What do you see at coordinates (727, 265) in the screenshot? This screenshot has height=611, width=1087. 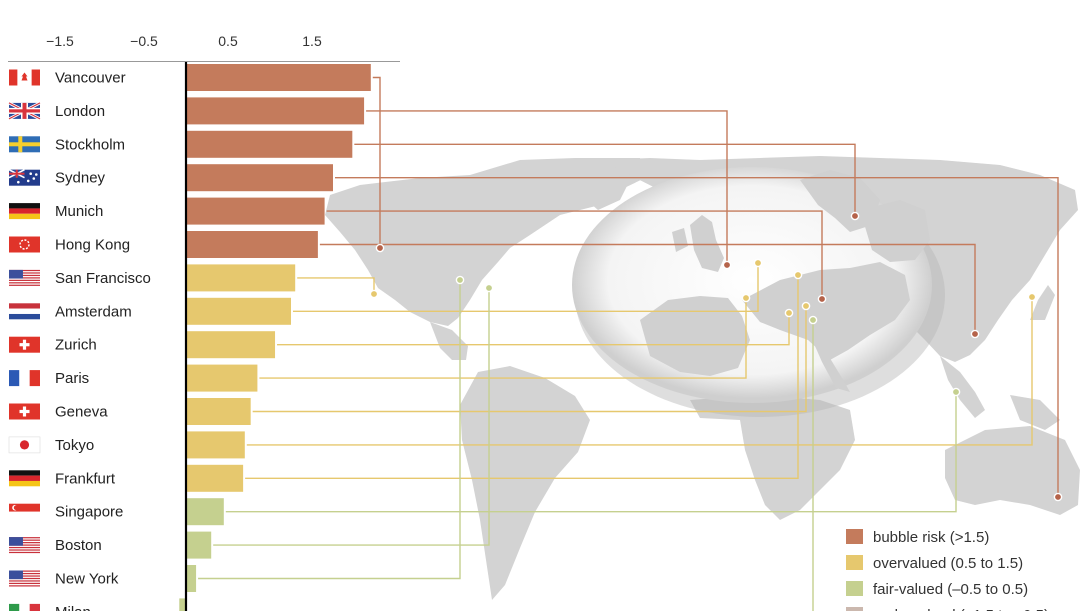 I see `dot-london` at bounding box center [727, 265].